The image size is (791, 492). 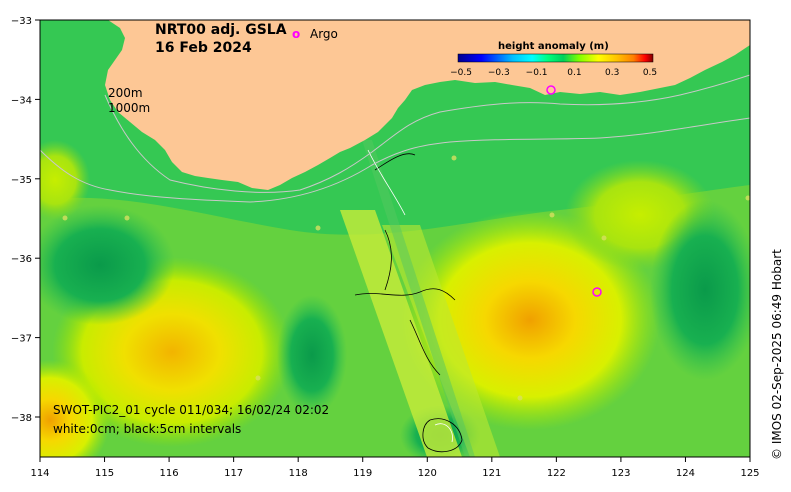 I want to click on colorbar-tick-label: −0.3, so click(x=499, y=73).